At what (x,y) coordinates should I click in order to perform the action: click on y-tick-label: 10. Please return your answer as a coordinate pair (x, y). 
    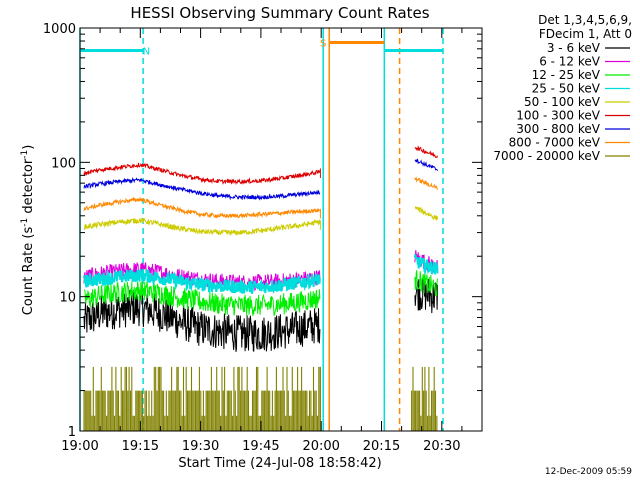
    Looking at the image, I should click on (67, 298).